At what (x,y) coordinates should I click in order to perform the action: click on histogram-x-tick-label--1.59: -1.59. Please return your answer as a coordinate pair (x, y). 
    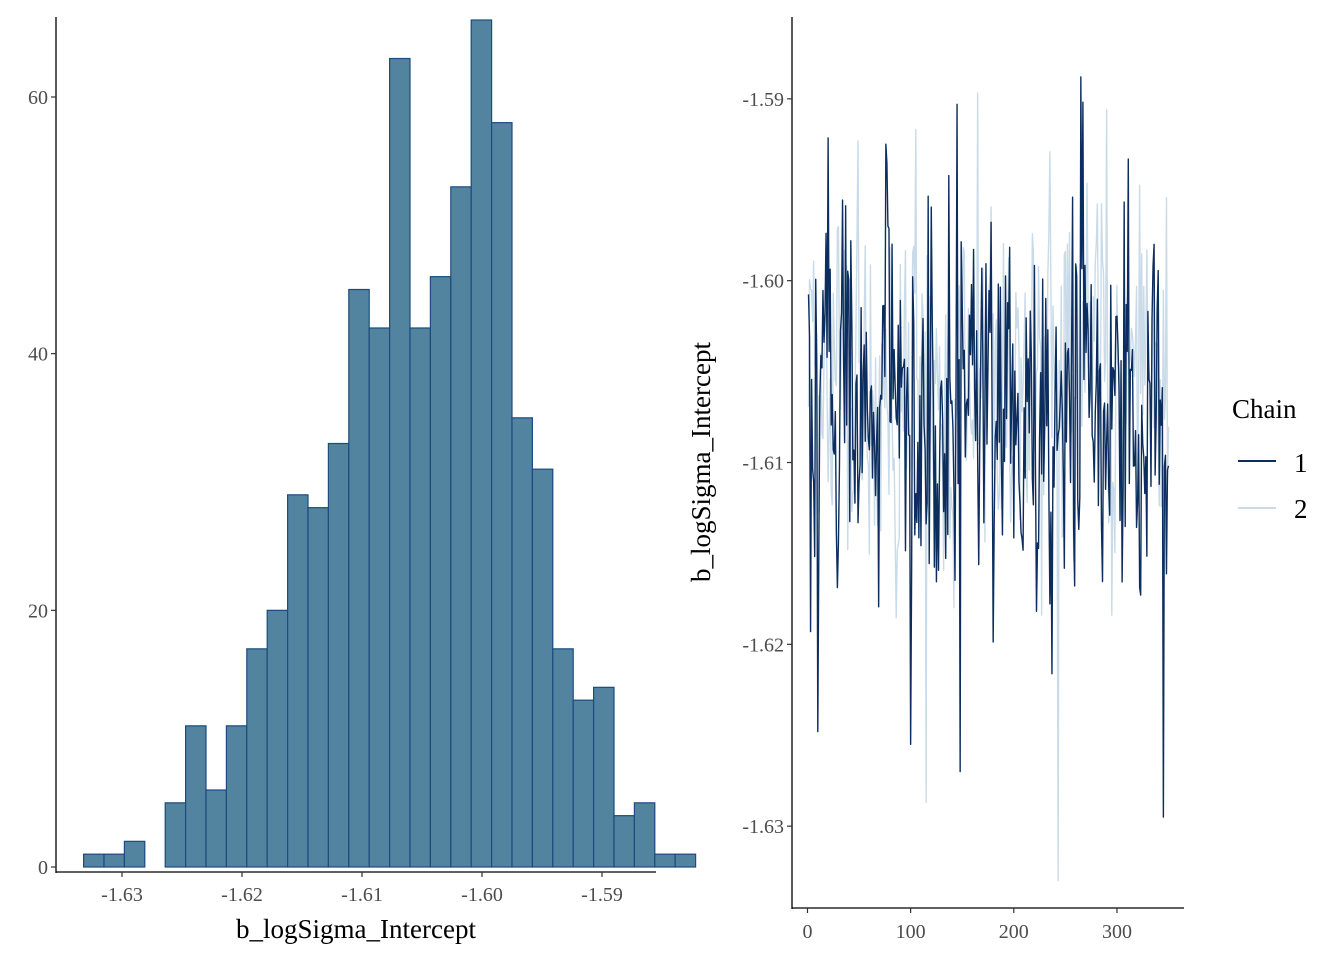
    Looking at the image, I should click on (602, 895).